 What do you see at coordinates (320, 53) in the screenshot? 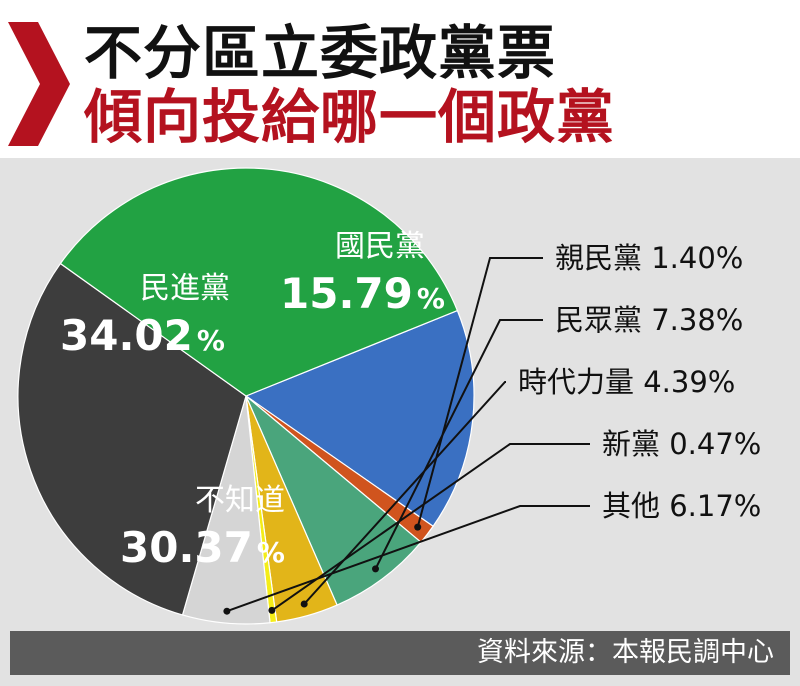
I see `chart-title: 不分區立委政黨票` at bounding box center [320, 53].